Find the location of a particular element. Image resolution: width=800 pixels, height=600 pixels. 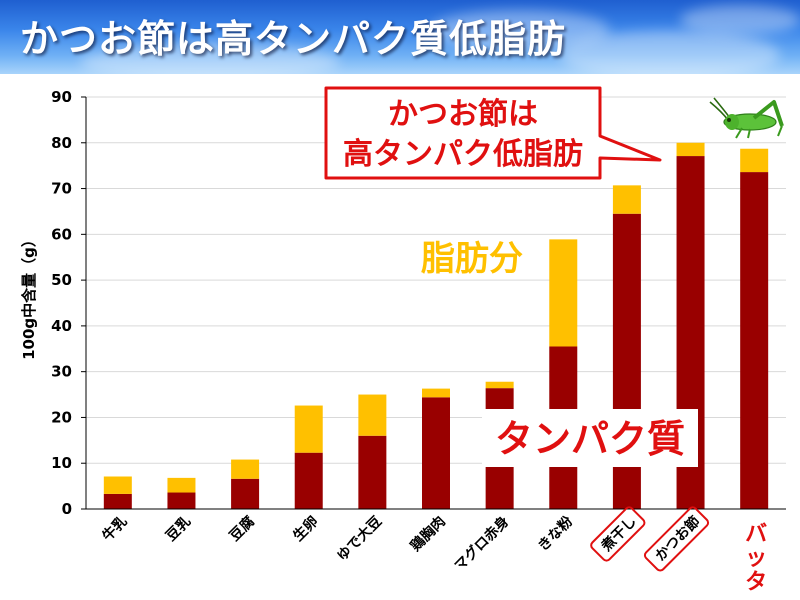

x-tick-label: 豆腐 is located at coordinates (242, 529).